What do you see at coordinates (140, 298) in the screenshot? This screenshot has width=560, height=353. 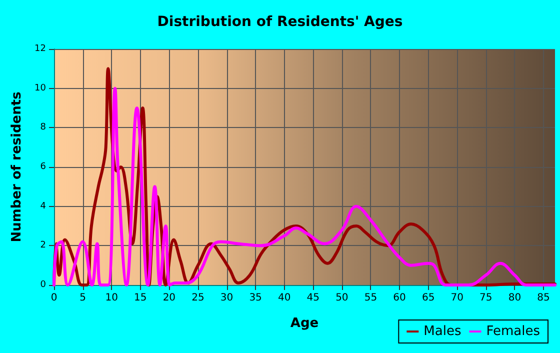 I see `x-tick-label: 15` at bounding box center [140, 298].